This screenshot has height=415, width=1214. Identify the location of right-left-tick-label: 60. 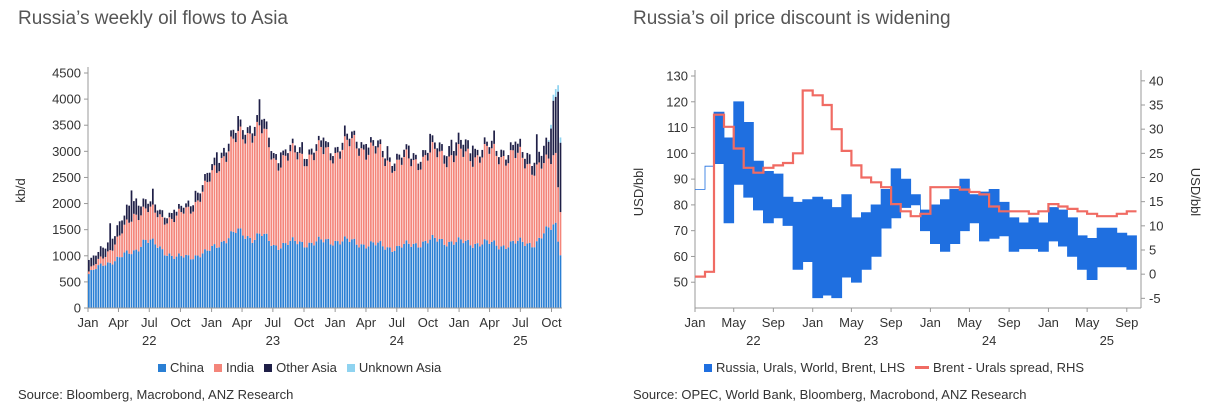
(681, 256).